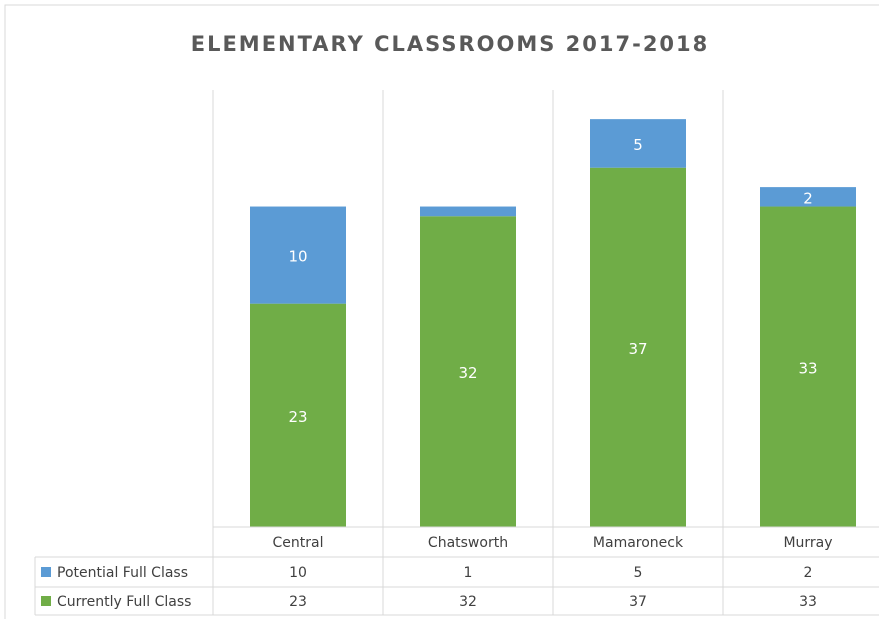 Image resolution: width=879 pixels, height=619 pixels. I want to click on data-label: 2, so click(808, 198).